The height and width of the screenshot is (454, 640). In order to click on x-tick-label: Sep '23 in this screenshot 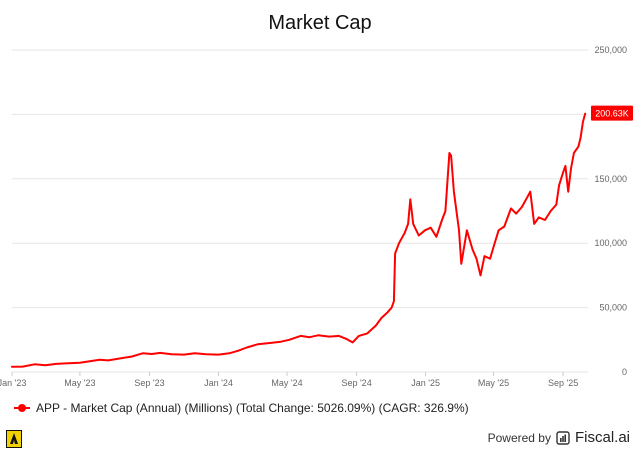, I will do `click(149, 383)`.